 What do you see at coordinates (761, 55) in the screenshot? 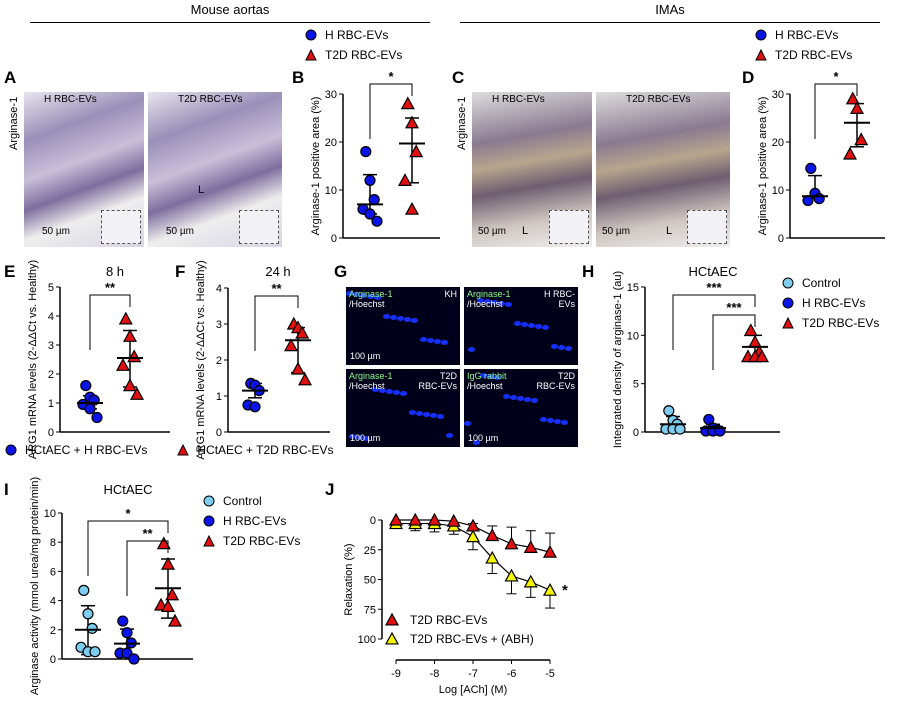
I see `triangle-marker-icon` at bounding box center [761, 55].